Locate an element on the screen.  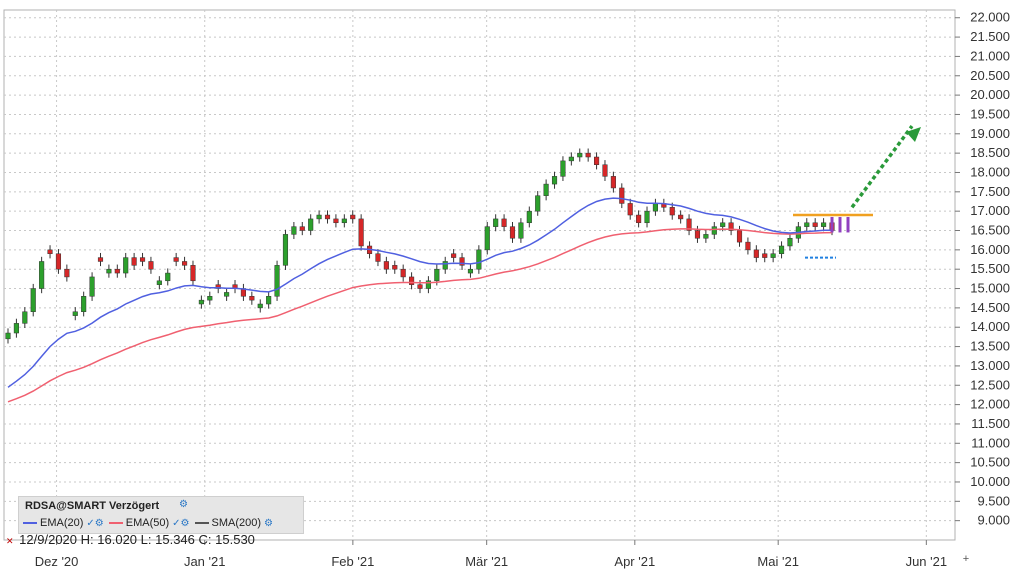
x-tick-label: Apr '21 is located at coordinates (634, 561).